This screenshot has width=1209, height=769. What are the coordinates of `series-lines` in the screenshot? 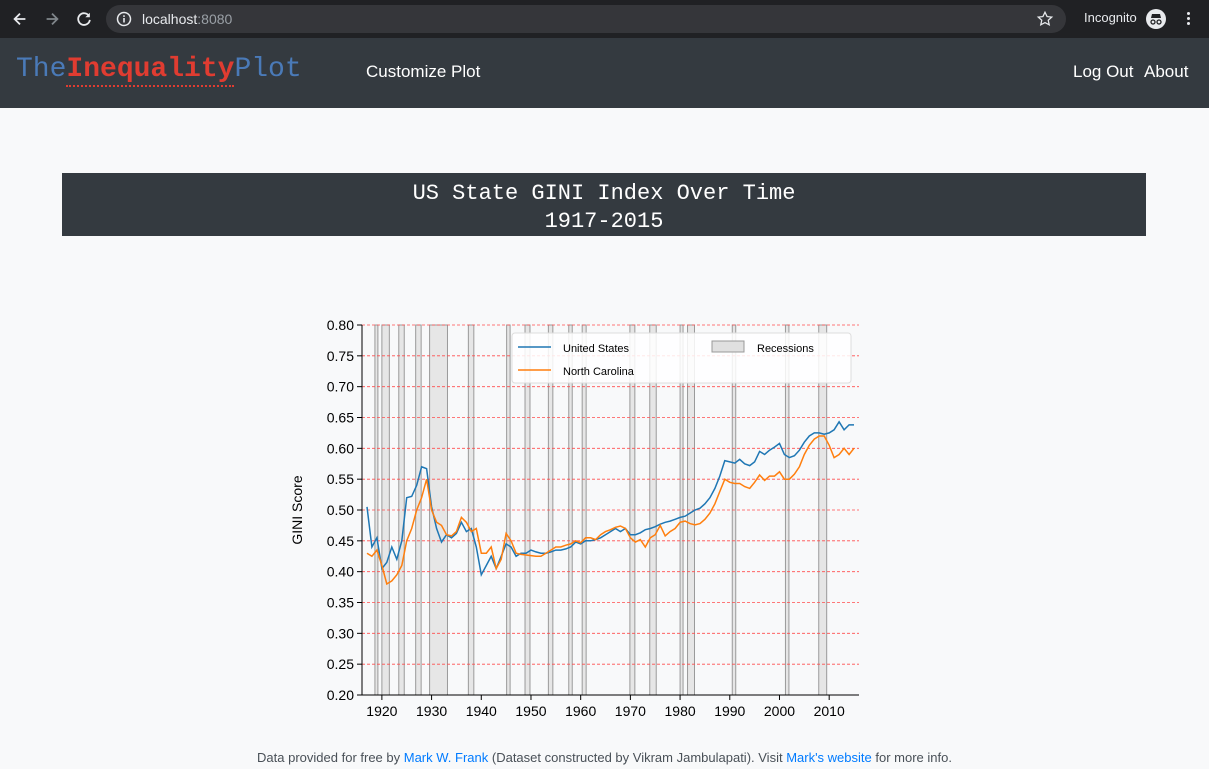 It's located at (610, 503).